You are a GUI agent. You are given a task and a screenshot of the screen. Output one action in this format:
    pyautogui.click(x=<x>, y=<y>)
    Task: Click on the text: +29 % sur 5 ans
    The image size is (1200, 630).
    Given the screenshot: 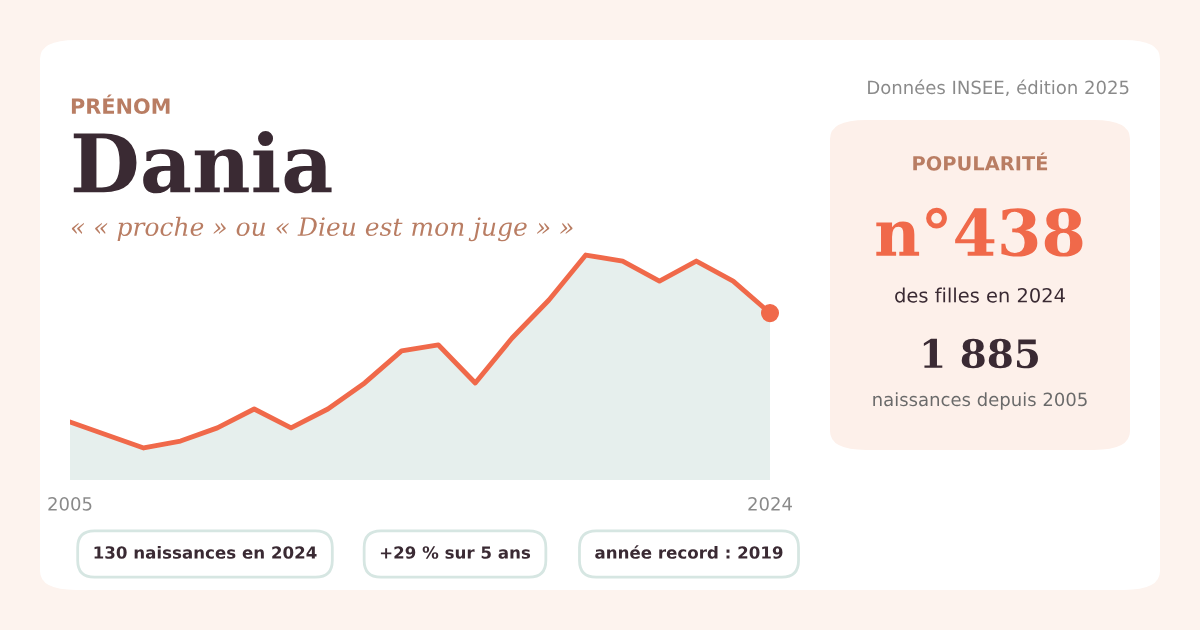 What is the action you would take?
    pyautogui.click(x=455, y=552)
    